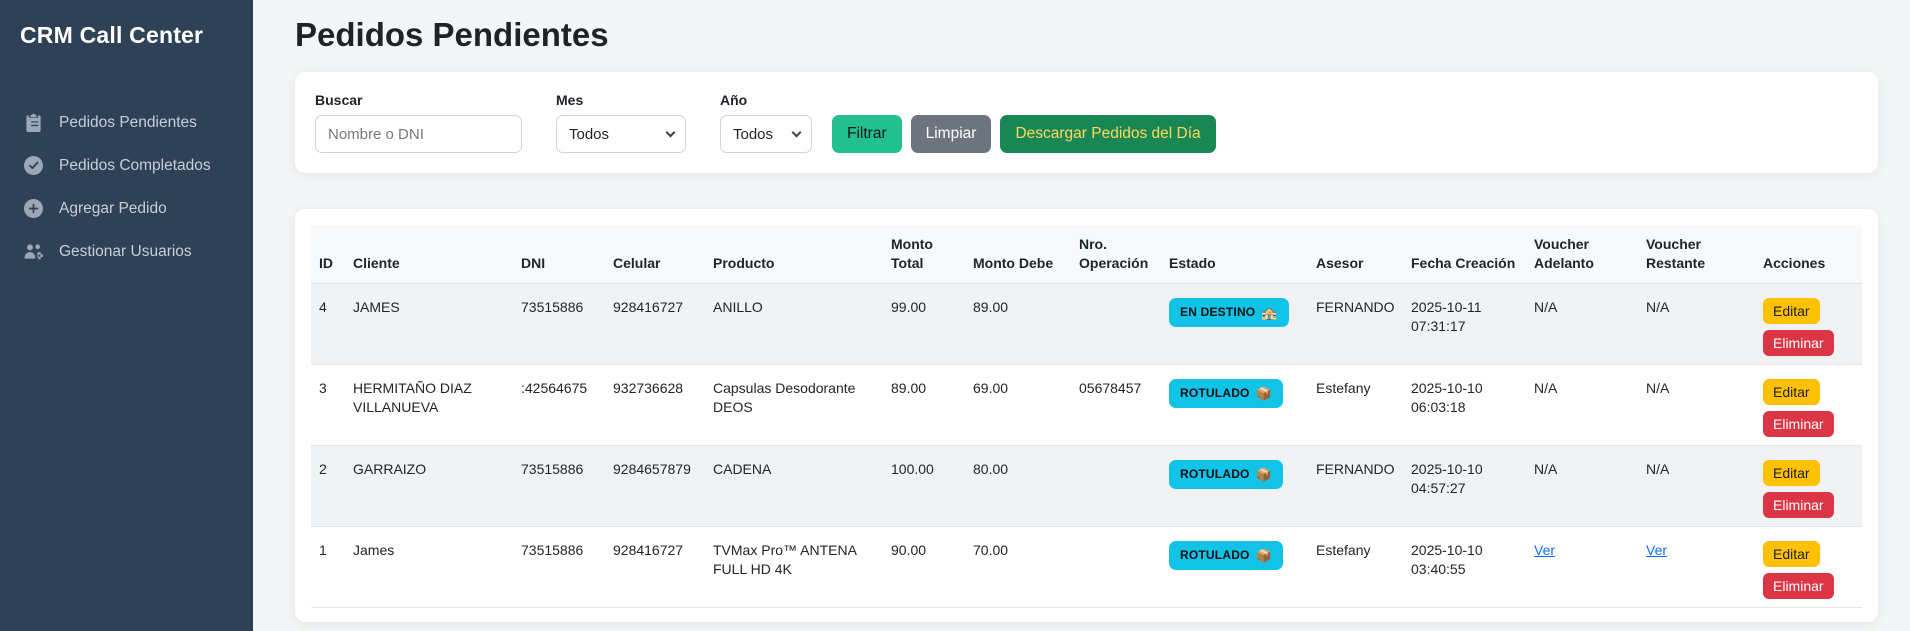 This screenshot has height=631, width=1910. I want to click on sidebar-item-label: Pedidos Completados, so click(135, 165).